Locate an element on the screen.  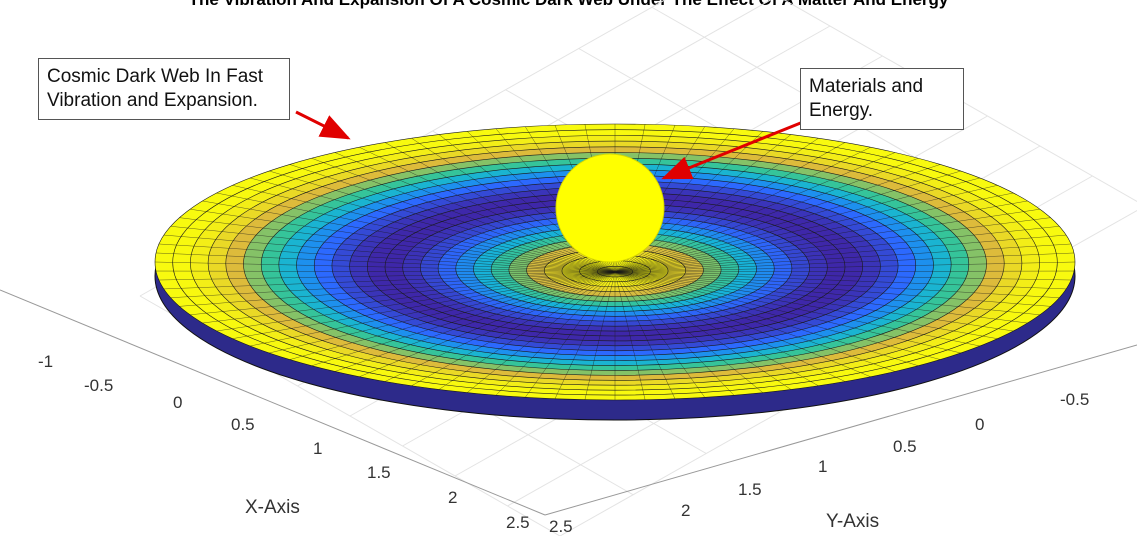
y-tick-label: 1 is located at coordinates (822, 466).